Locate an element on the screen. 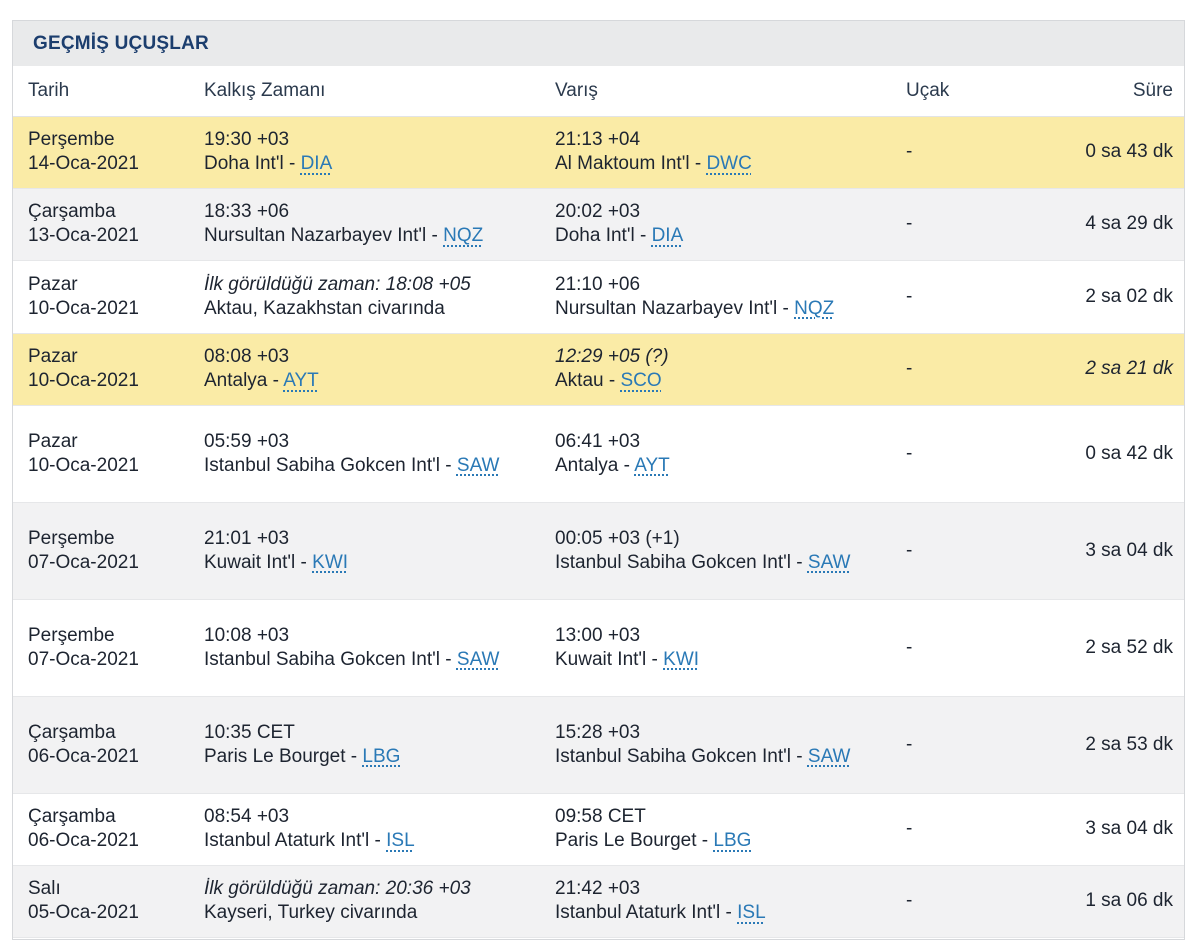  arrival-time: 09:58 CET is located at coordinates (600, 816).